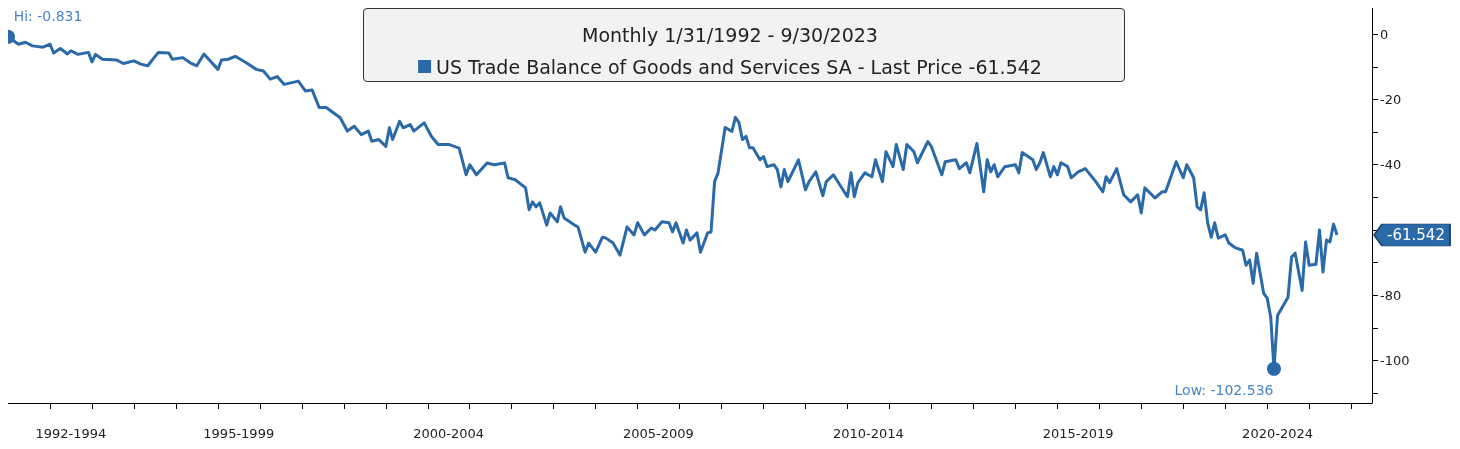 The height and width of the screenshot is (449, 1460). What do you see at coordinates (71, 433) in the screenshot?
I see `x-tick-label: 1992-1994` at bounding box center [71, 433].